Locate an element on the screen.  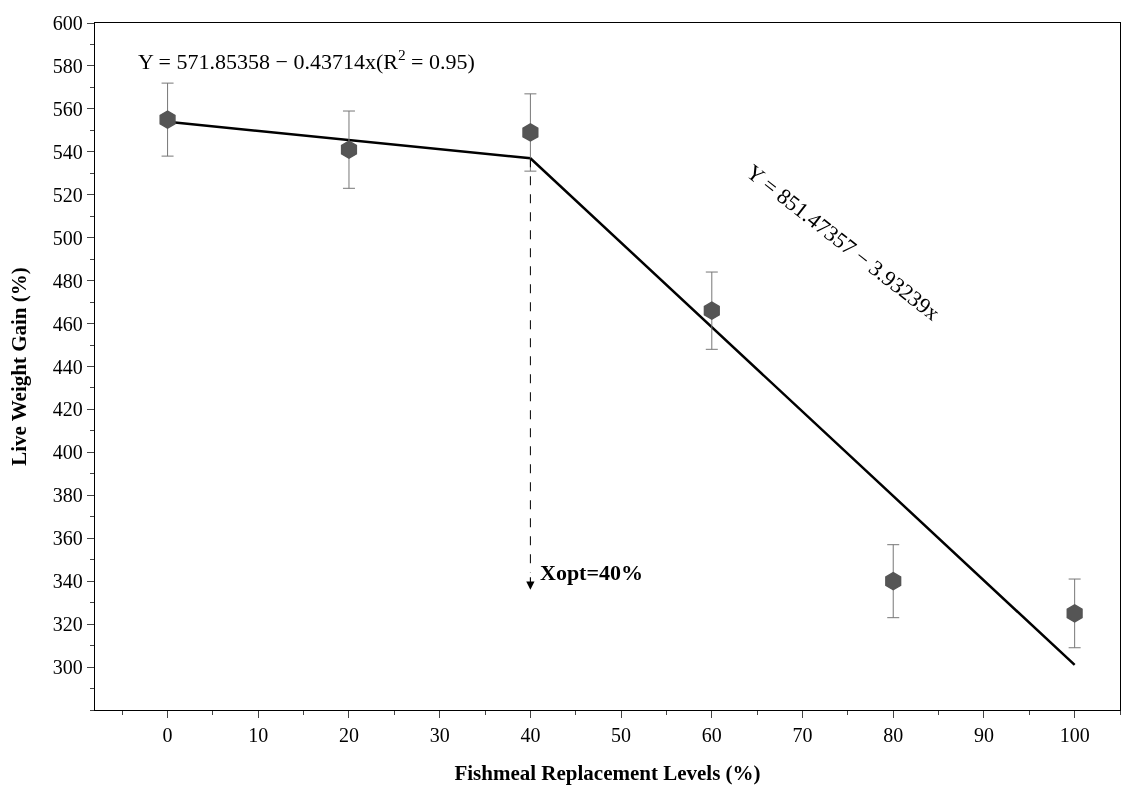
x-tick-label: 40 is located at coordinates (530, 735).